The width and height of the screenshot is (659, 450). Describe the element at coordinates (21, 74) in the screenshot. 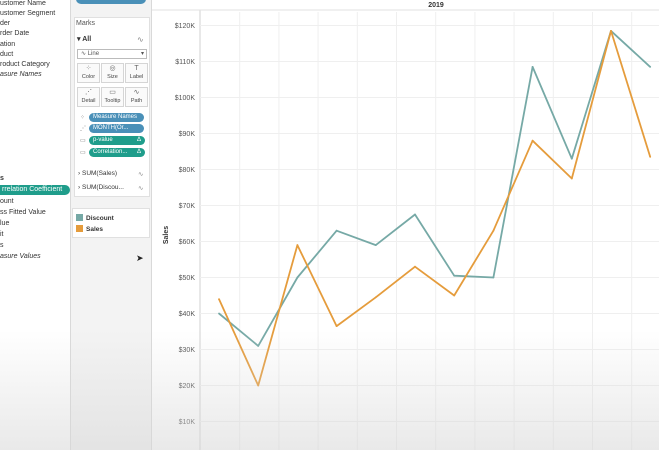

I see `dimension-field: asure Names` at that location.